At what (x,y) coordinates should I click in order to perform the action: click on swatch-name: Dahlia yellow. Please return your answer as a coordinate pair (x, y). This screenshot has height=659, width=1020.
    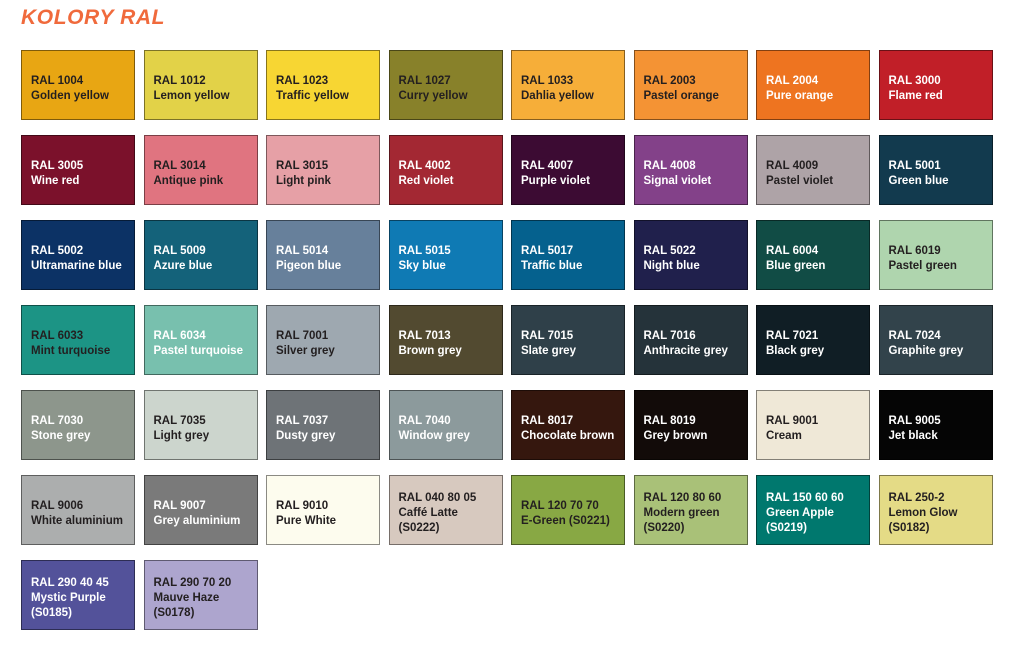
    Looking at the image, I should click on (557, 95).